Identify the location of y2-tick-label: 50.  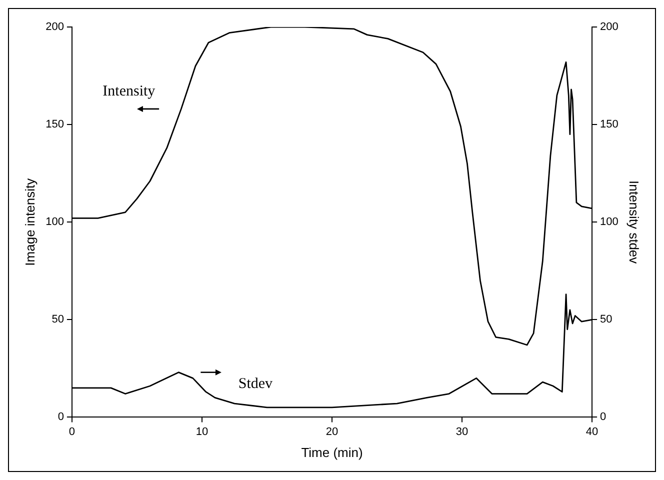
(606, 320).